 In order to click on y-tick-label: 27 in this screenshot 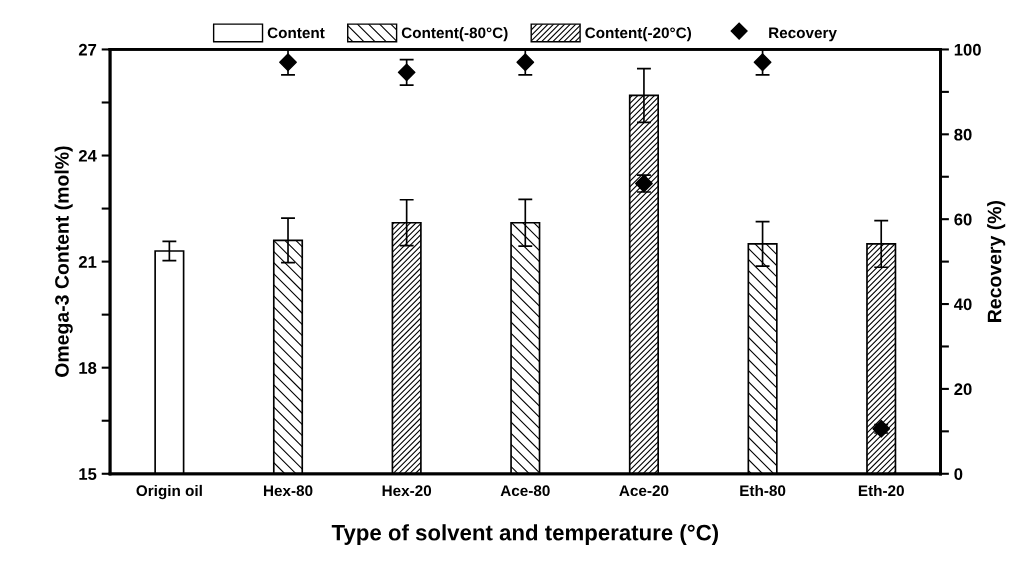, I will do `click(87, 49)`.